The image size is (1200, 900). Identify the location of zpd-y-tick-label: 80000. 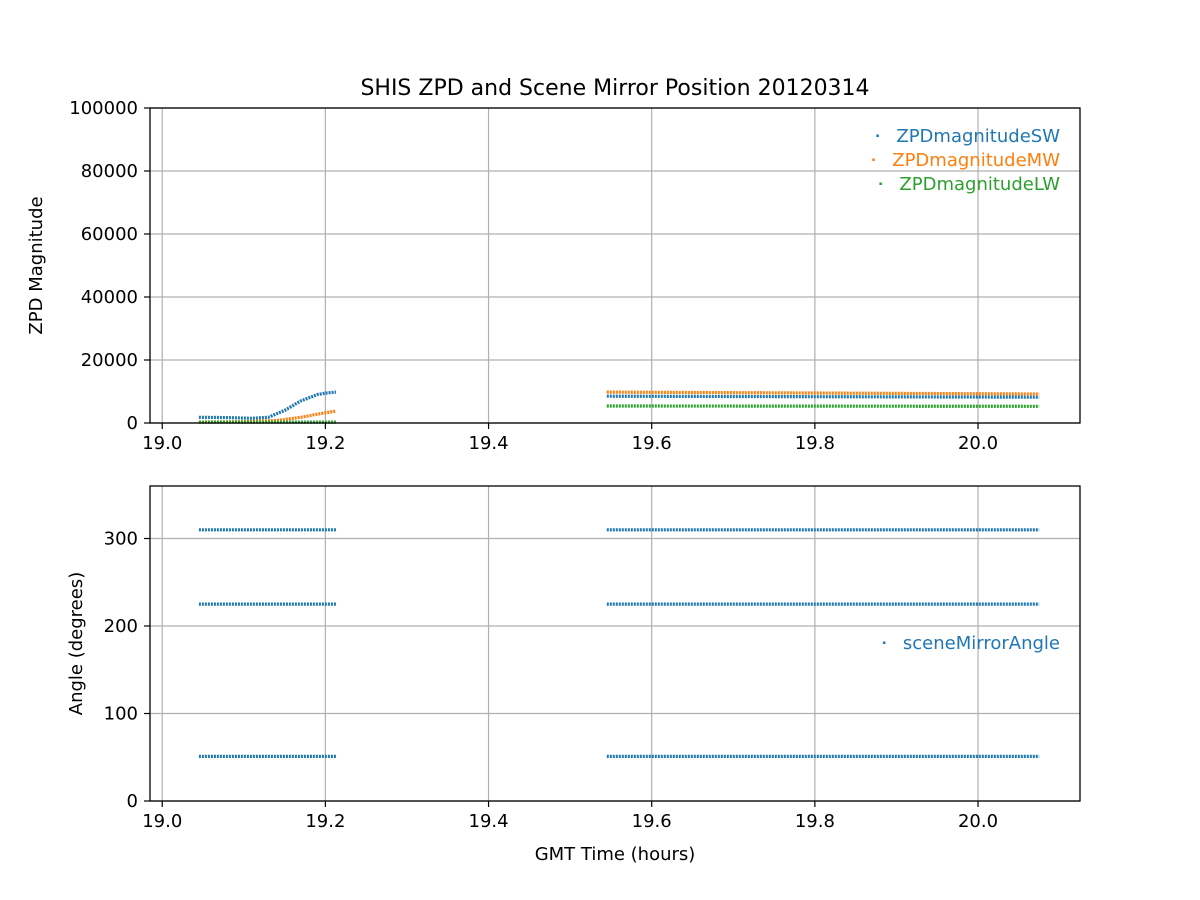
(109, 171).